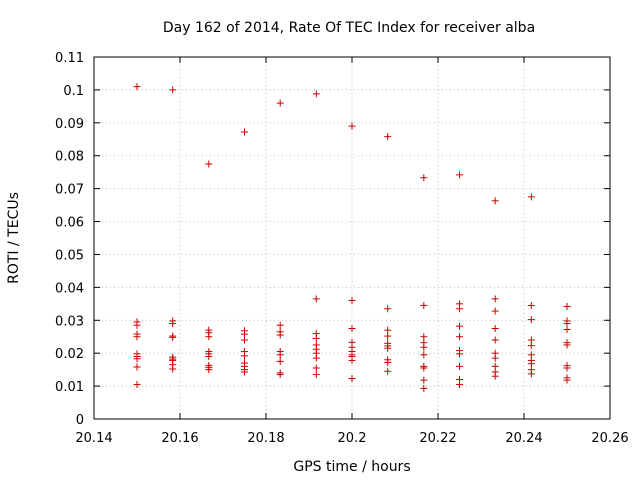 The width and height of the screenshot is (640, 480). I want to click on x-tick-label: 20.24, so click(523, 438).